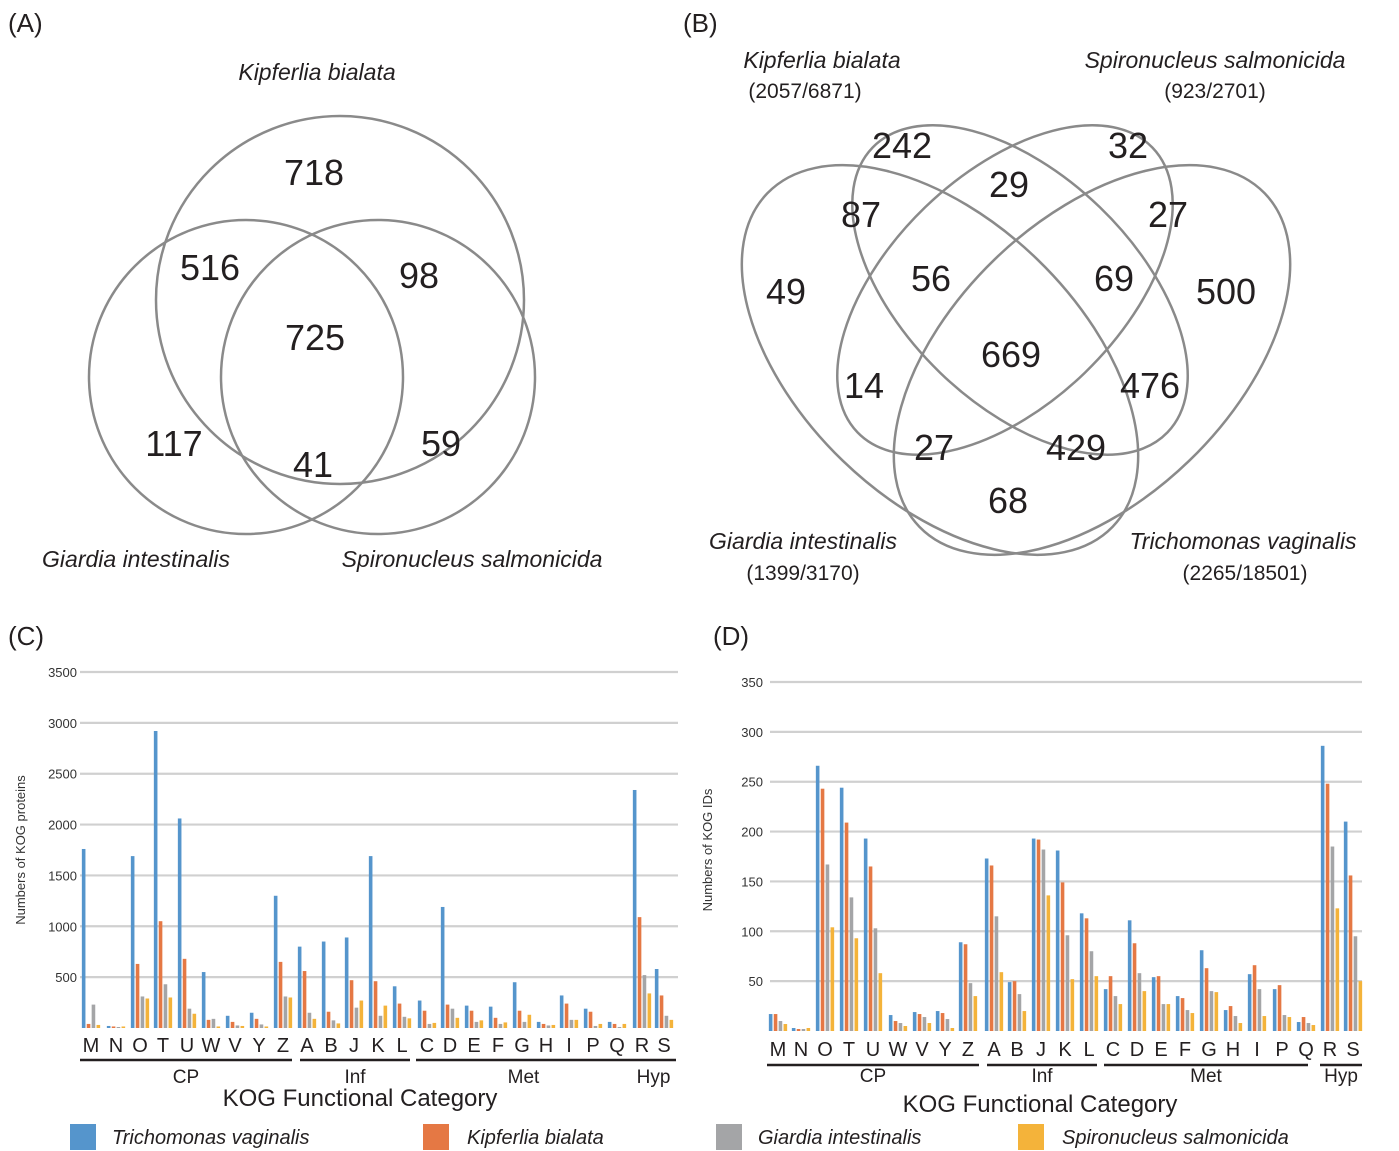 This screenshot has width=1399, height=1151. I want to click on chart-c-xlabel: KOG Functional Category, so click(360, 1098).